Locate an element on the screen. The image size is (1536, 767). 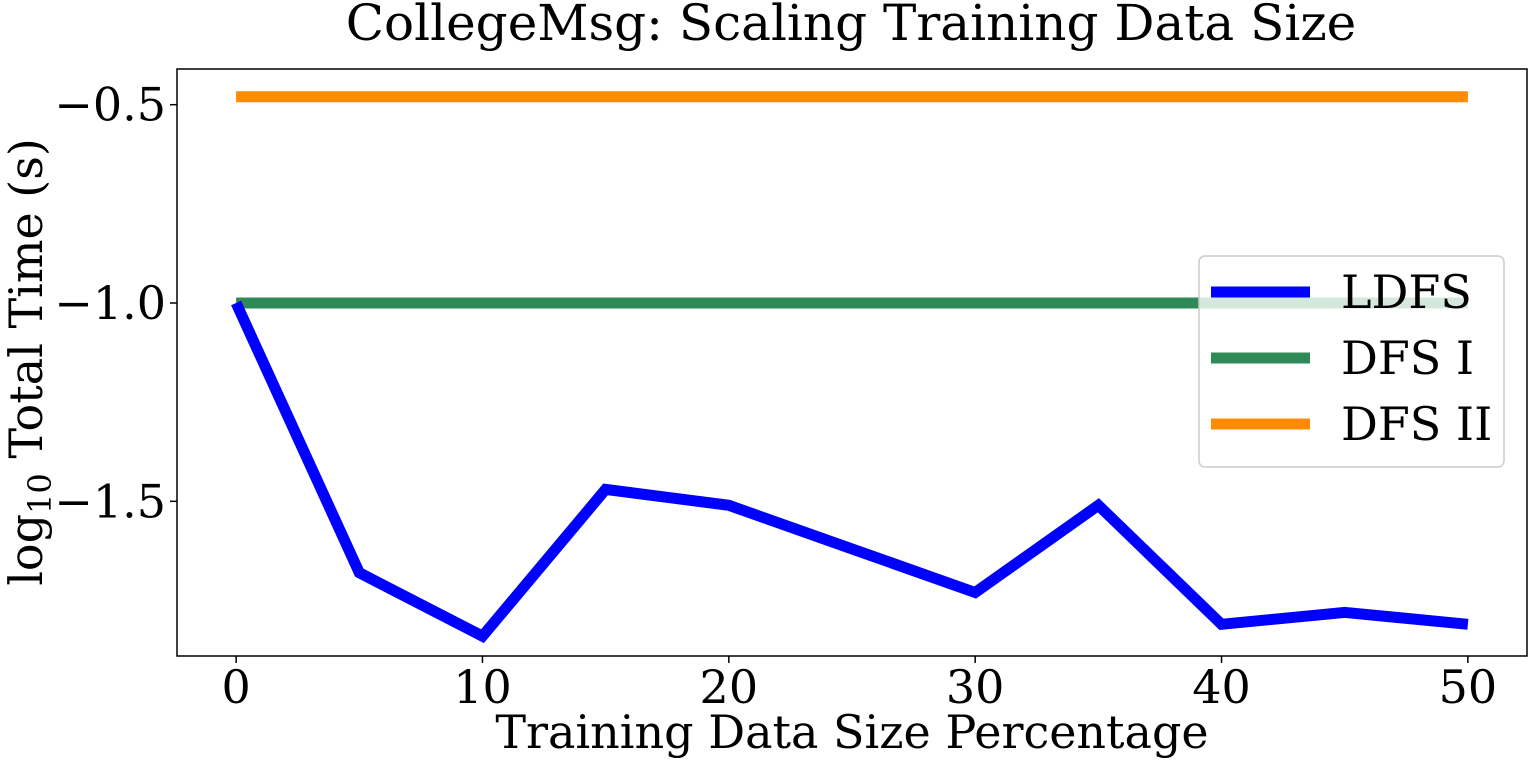
x-tick-label: 10 is located at coordinates (482, 687).